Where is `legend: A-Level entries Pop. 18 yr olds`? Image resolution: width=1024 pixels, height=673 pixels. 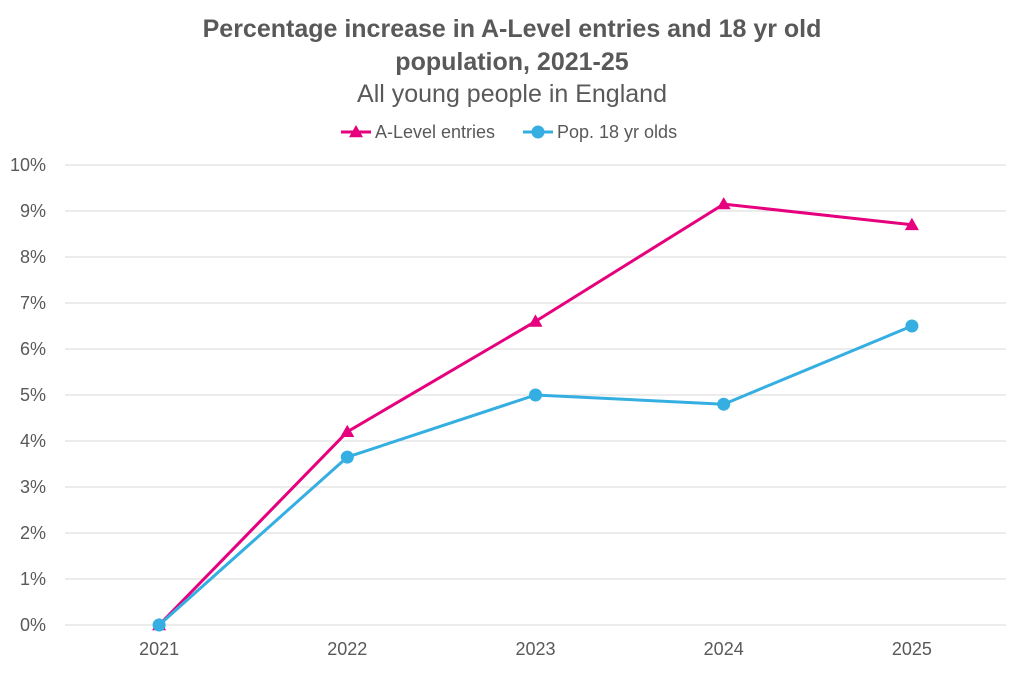
legend: A-Level entries Pop. 18 yr olds is located at coordinates (509, 132).